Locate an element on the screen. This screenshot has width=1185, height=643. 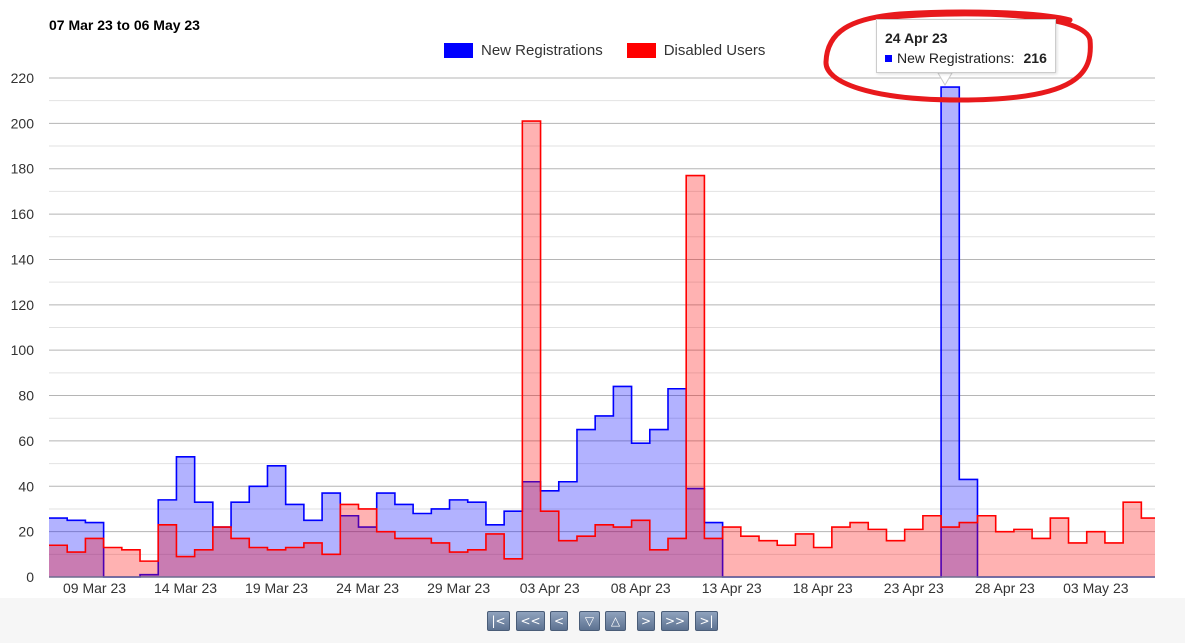
x-tick-label: 09 Mar 23 is located at coordinates (94, 588).